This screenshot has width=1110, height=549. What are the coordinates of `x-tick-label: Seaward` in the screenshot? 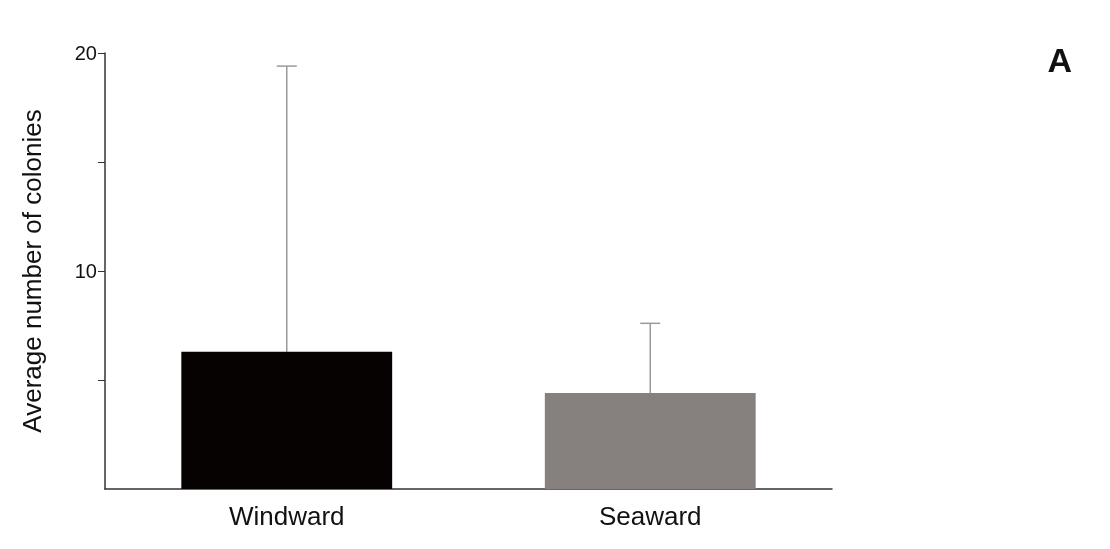 It's located at (650, 516).